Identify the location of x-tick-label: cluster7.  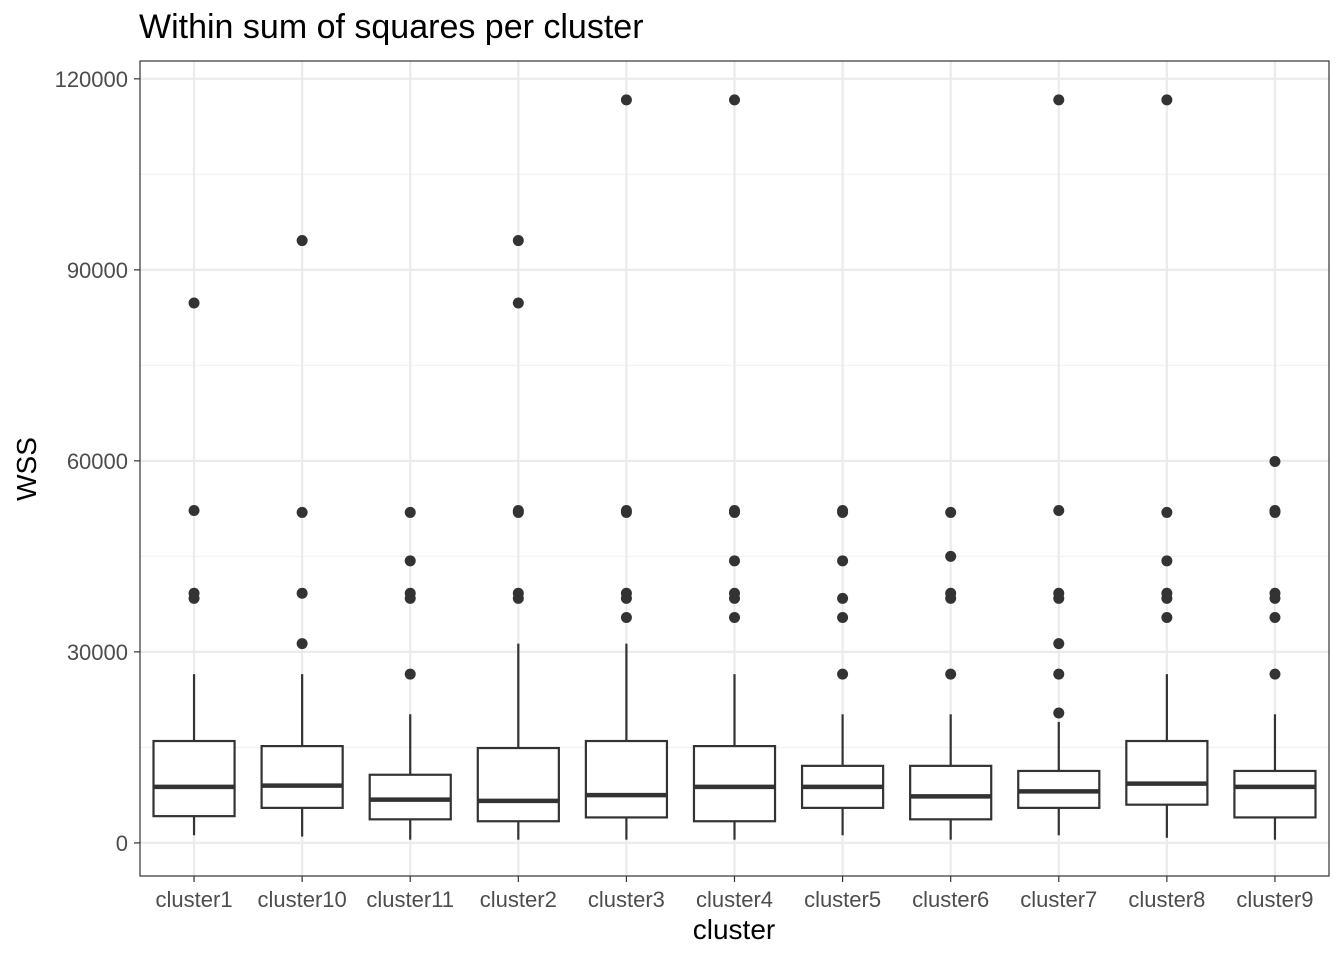
(1058, 899).